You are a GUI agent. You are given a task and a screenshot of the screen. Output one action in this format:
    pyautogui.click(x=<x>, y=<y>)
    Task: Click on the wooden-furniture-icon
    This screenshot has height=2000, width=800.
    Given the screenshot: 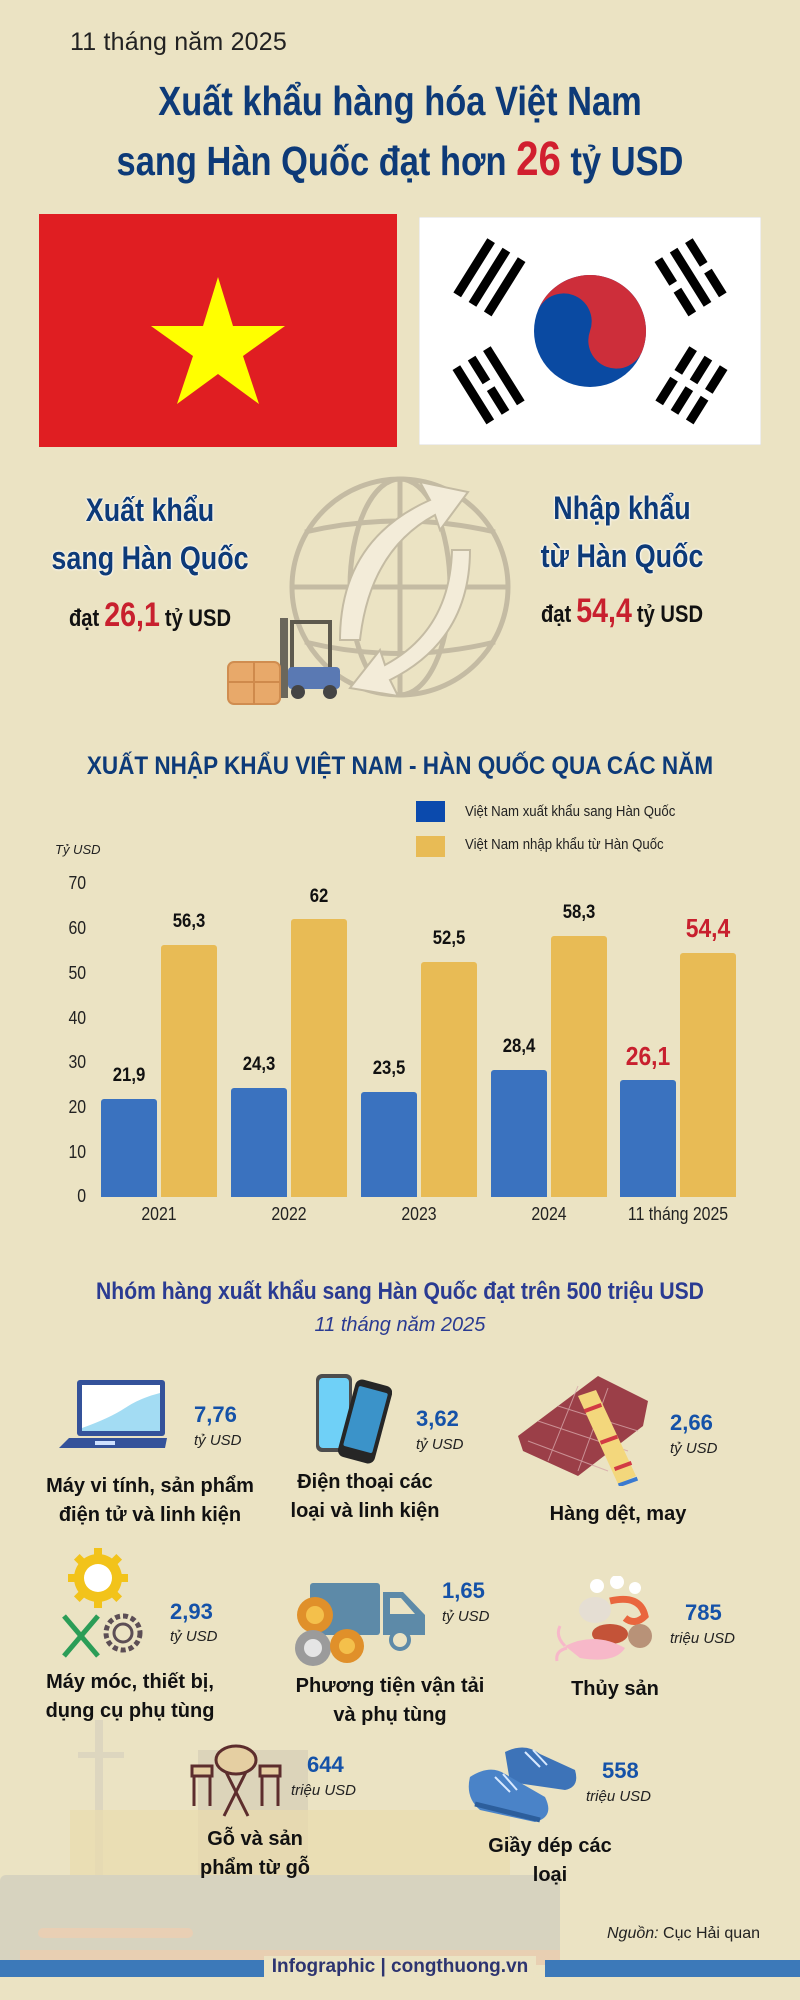 What is the action you would take?
    pyautogui.click(x=236, y=1780)
    